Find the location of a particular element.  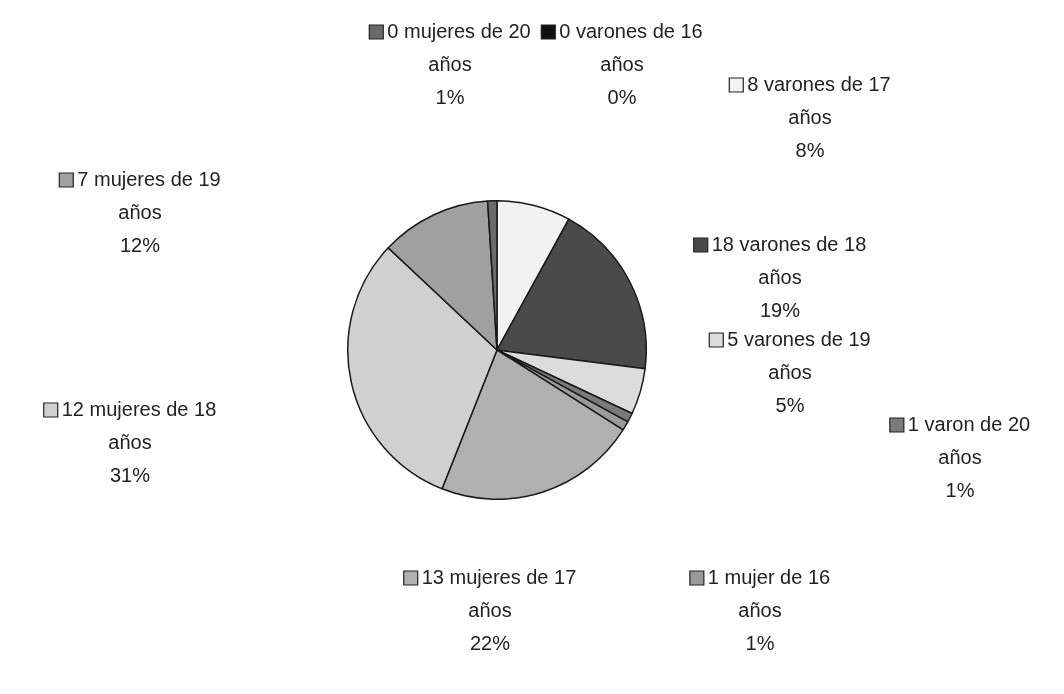

data-label: 8% is located at coordinates (810, 149).